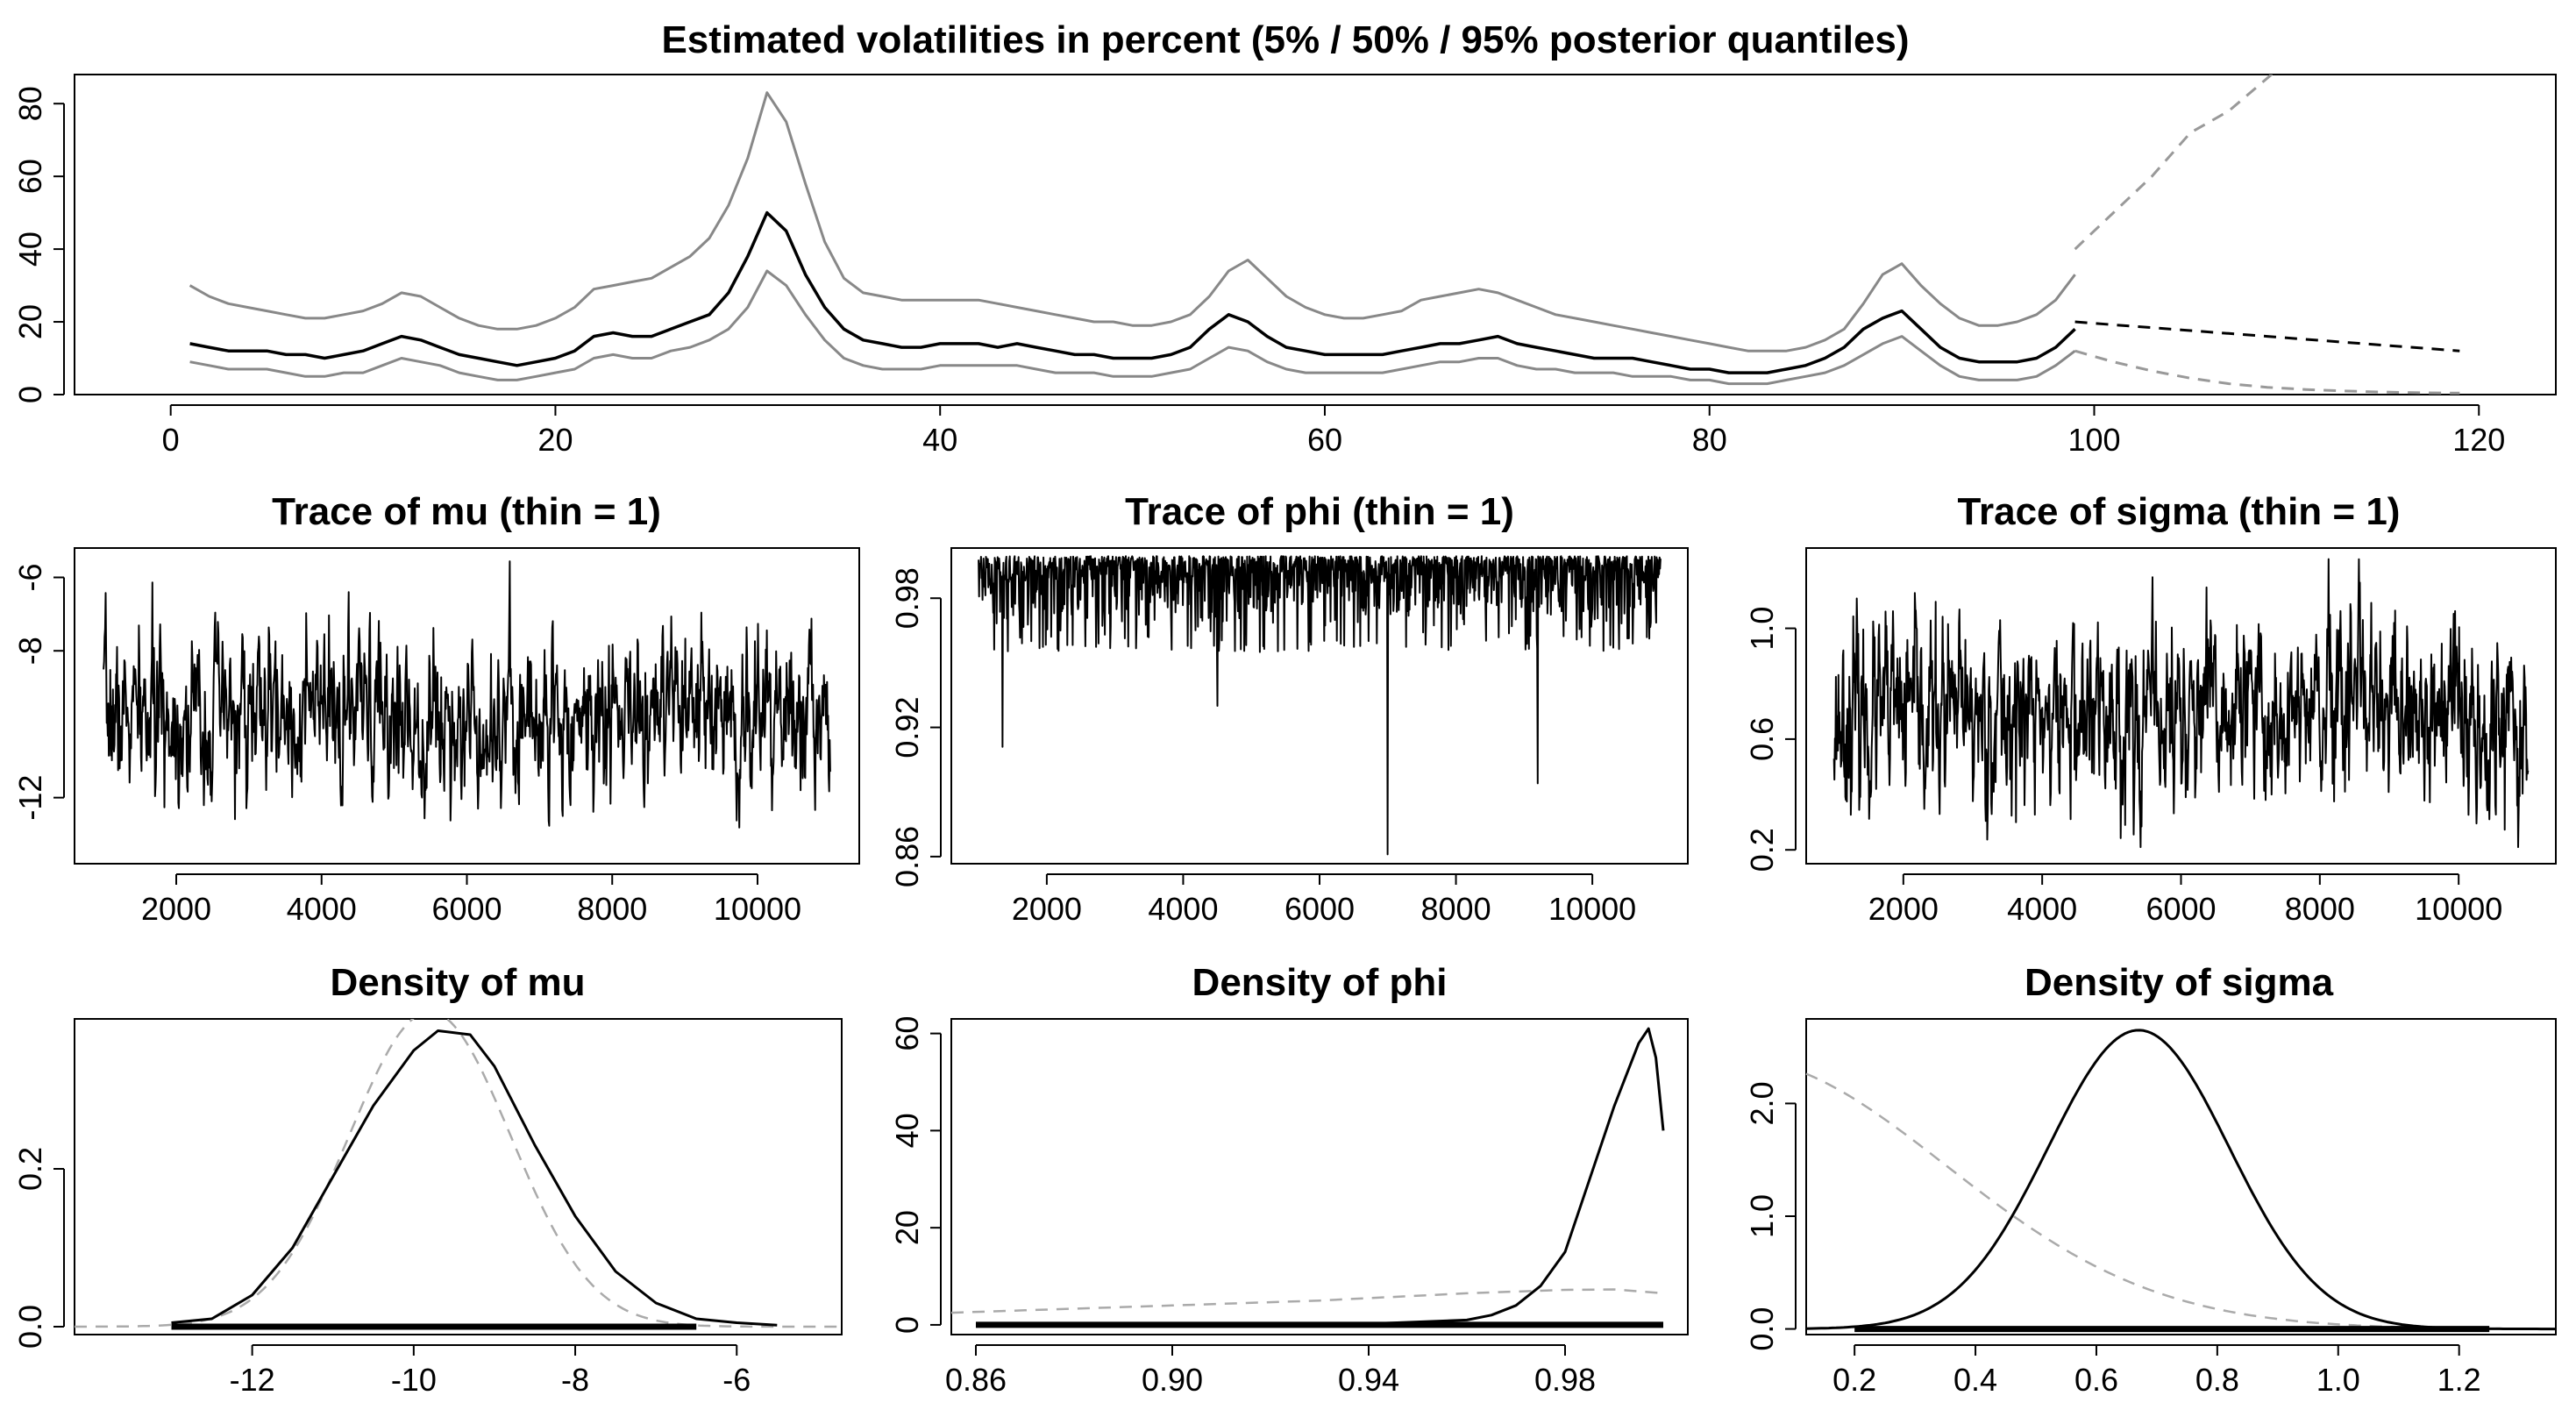 The height and width of the screenshot is (1417, 2576). I want to click on trace-mu-line, so click(467, 694).